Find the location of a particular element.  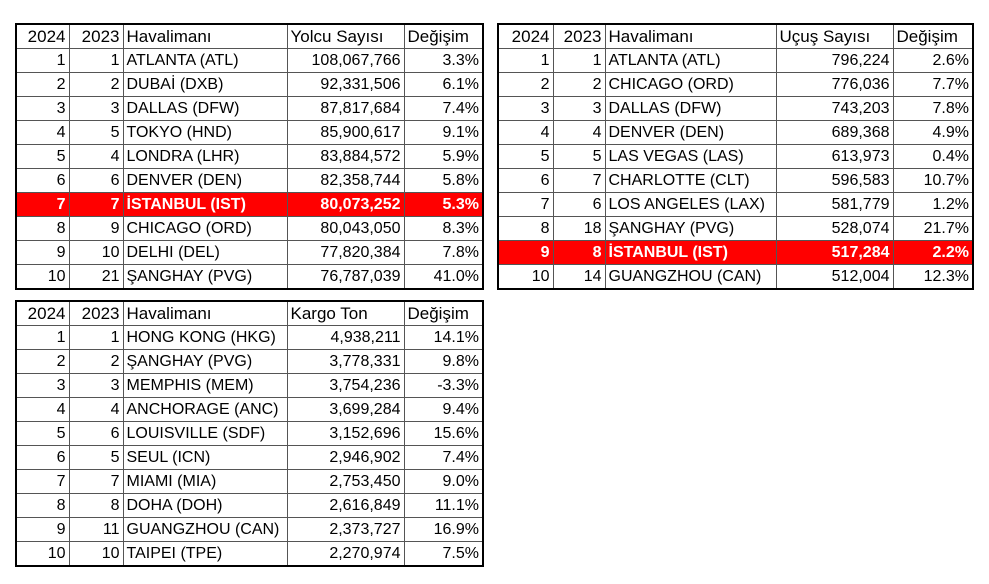

cell-rank-2023: 8 is located at coordinates (96, 505).